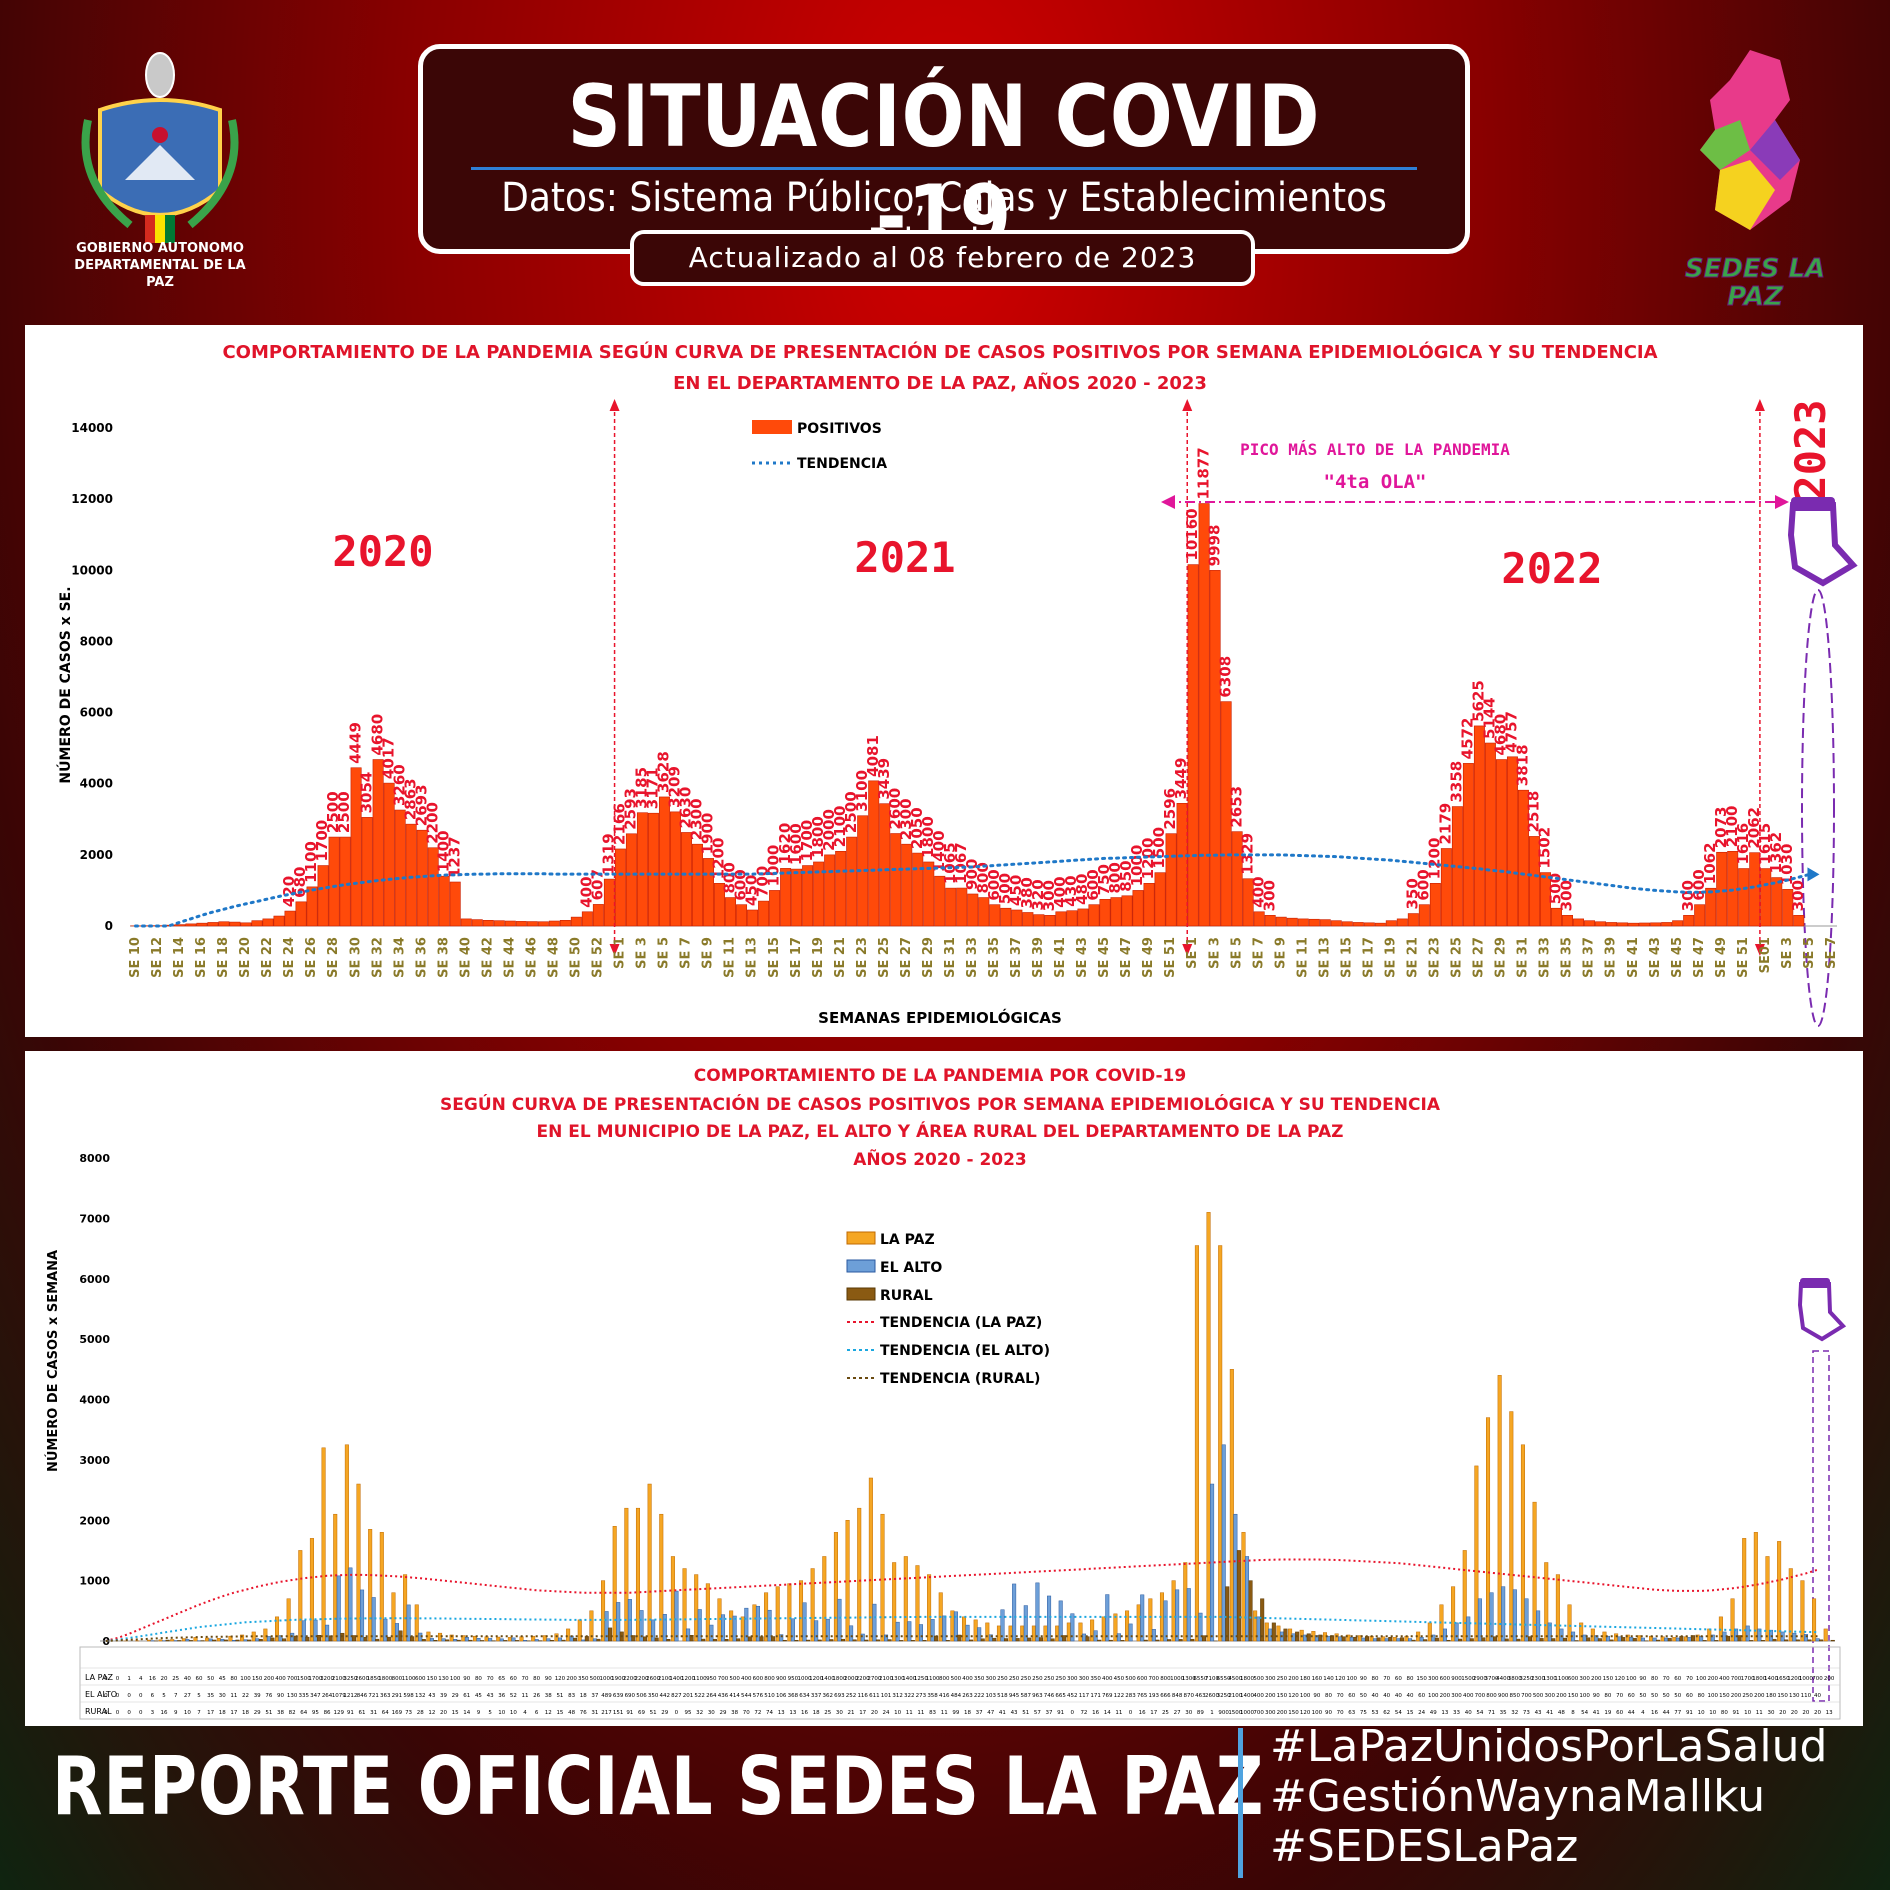 The height and width of the screenshot is (1890, 1890). I want to click on x-tick-label: SE 10, so click(135, 957).